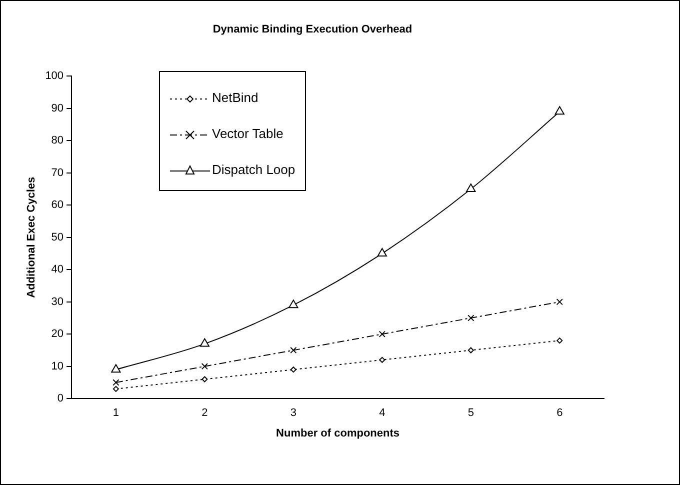 The width and height of the screenshot is (680, 485). What do you see at coordinates (235, 97) in the screenshot?
I see `legend-label: NetBind` at bounding box center [235, 97].